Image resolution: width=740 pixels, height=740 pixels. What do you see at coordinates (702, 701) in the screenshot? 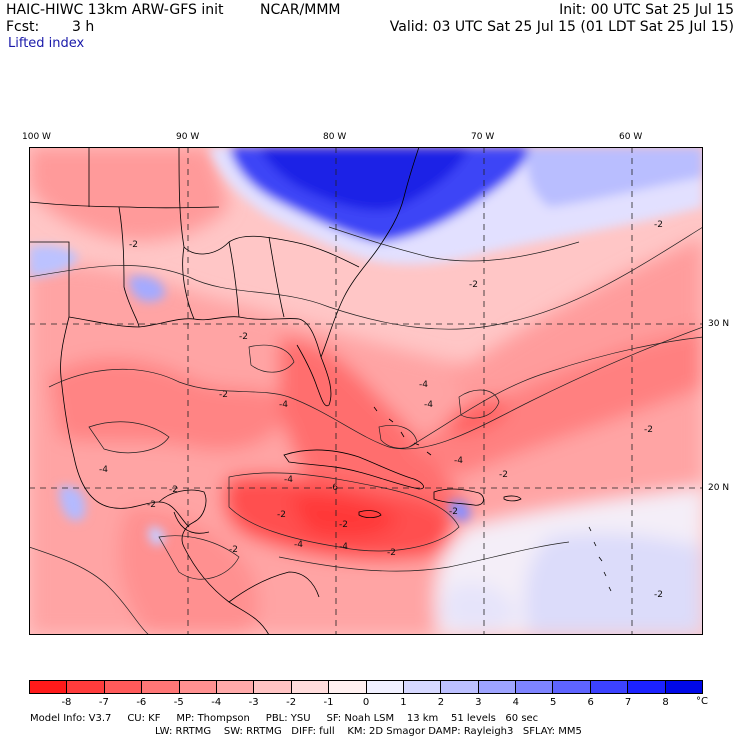
I see `colorbar-unit: °C` at bounding box center [702, 701].